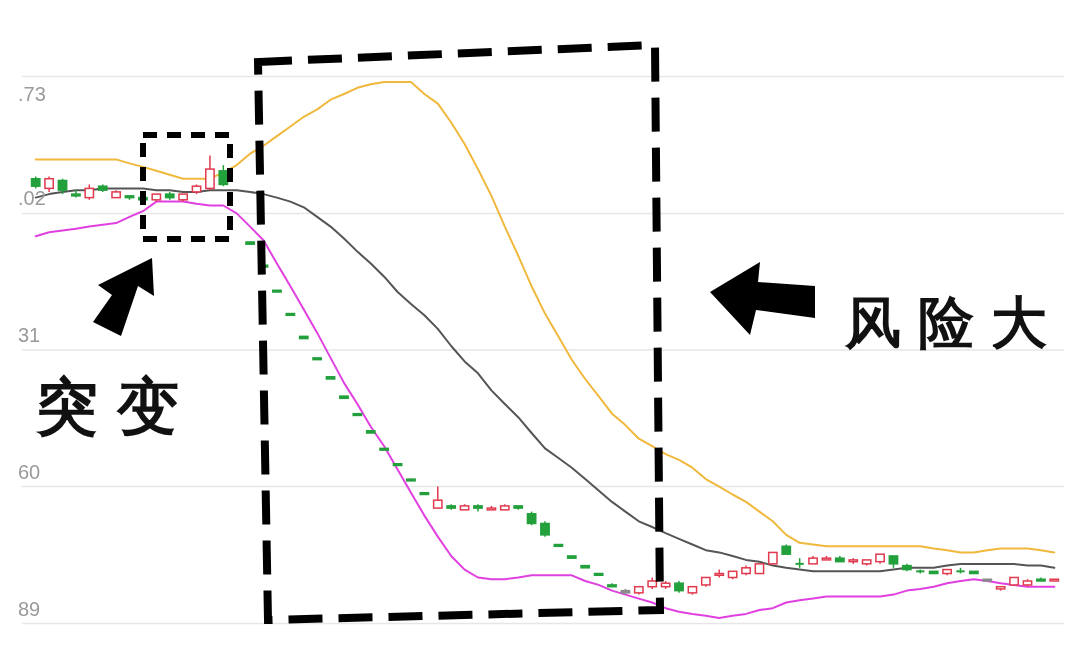 The width and height of the screenshot is (1080, 665). I want to click on annotation: 31, so click(29, 335).